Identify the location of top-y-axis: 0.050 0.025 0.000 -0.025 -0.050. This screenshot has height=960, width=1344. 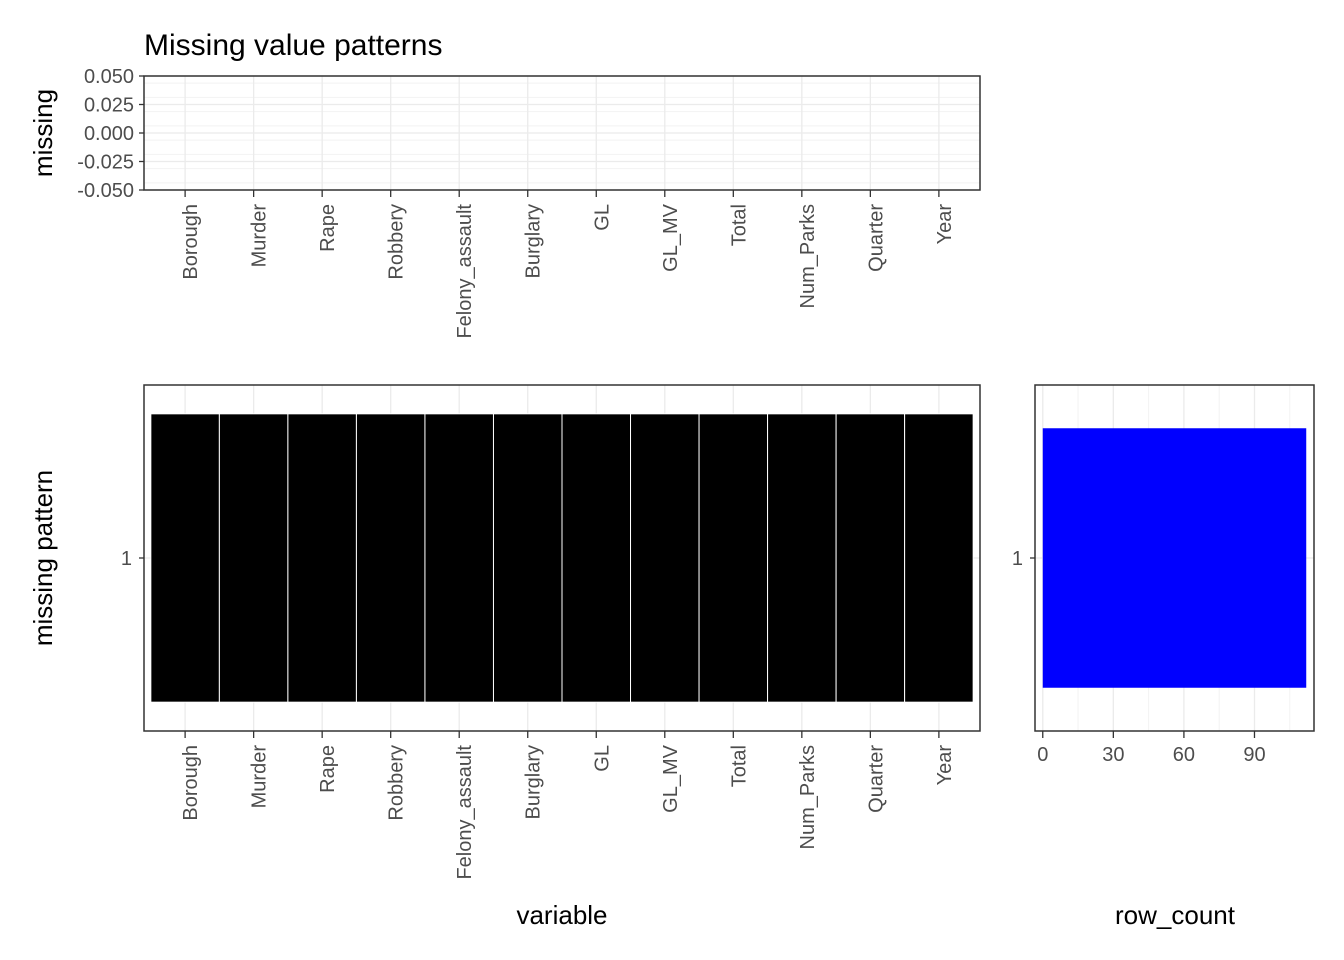
(110, 134).